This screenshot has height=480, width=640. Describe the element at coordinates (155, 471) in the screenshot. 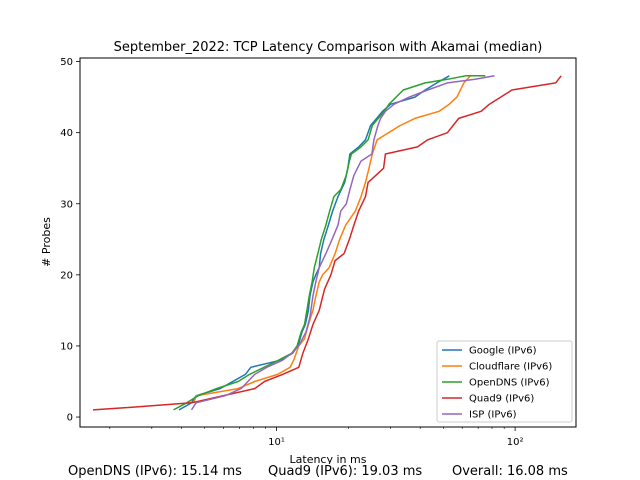

I see `opendns-median: OpenDNS (IPv6): 15.14 ms` at that location.